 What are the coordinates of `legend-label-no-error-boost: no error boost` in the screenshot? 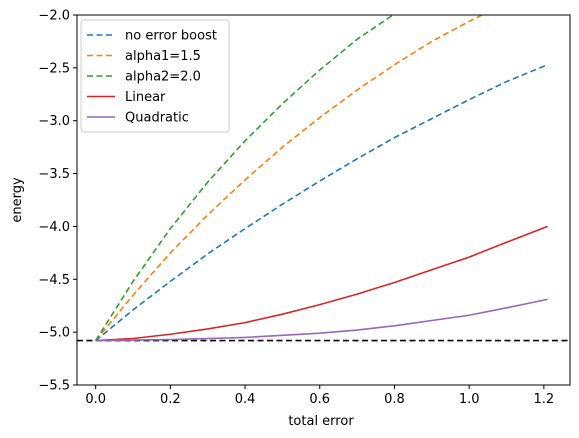 It's located at (171, 36).